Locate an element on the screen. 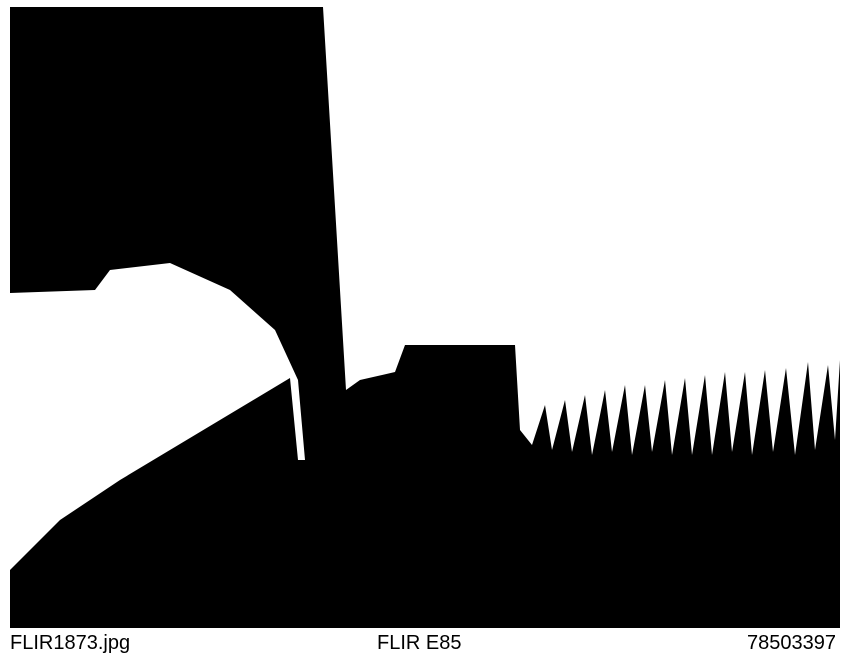 Image resolution: width=846 pixels, height=656 pixels. caption-file: FLIR1873.jpg is located at coordinates (70, 643).